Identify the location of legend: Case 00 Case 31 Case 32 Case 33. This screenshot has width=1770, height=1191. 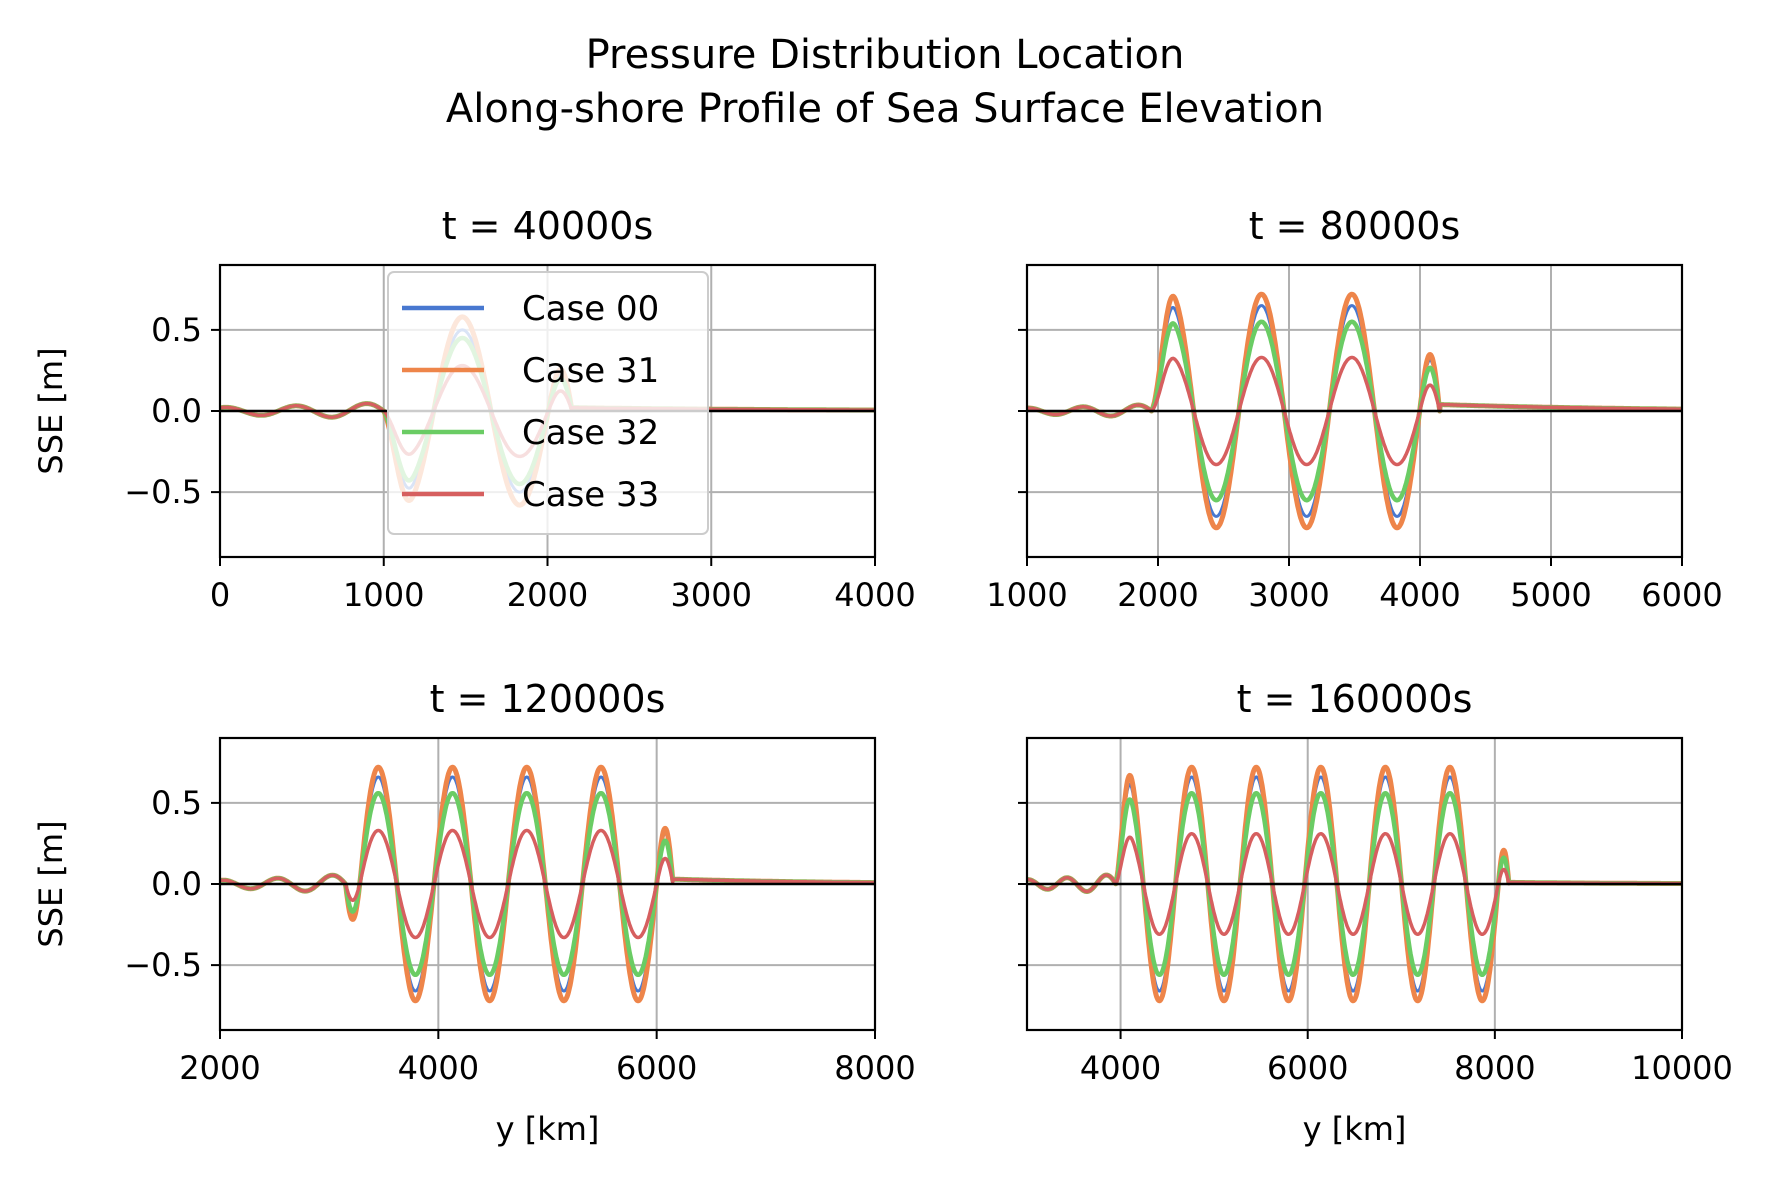
(548, 403).